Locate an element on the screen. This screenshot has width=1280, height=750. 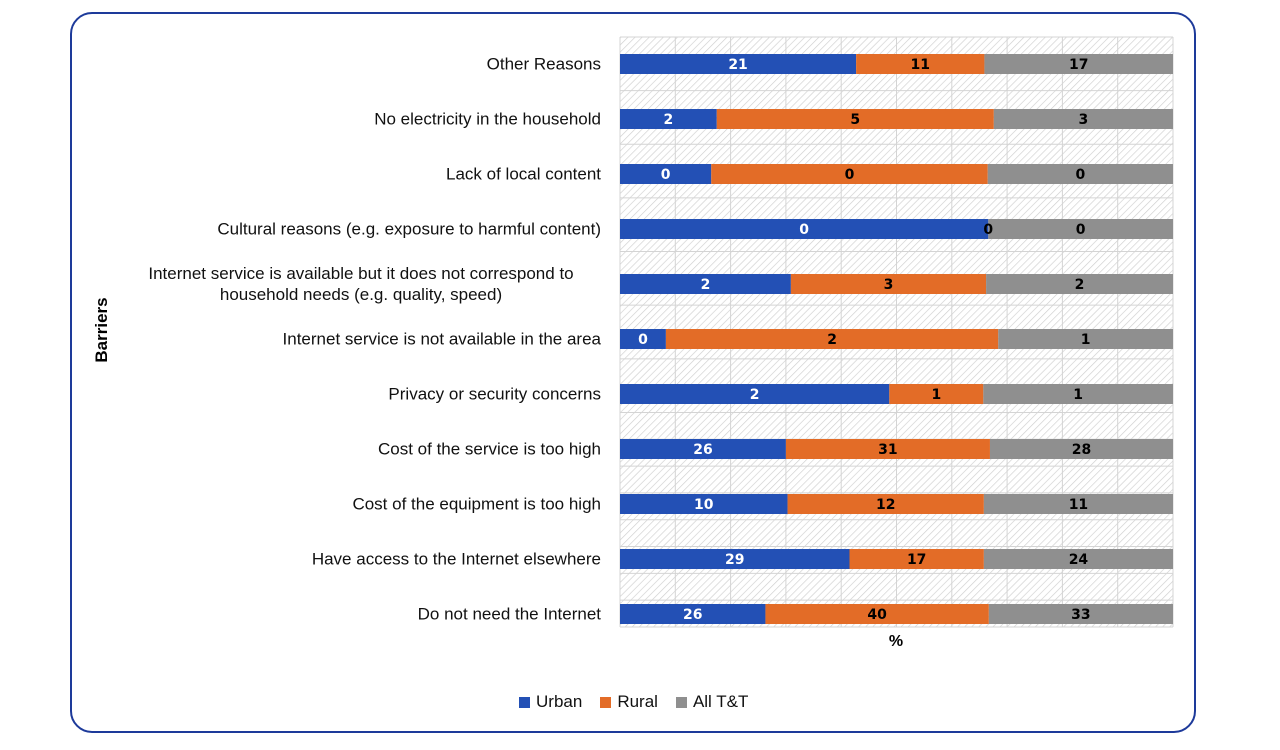
legend-item-rural: Rural is located at coordinates (629, 702).